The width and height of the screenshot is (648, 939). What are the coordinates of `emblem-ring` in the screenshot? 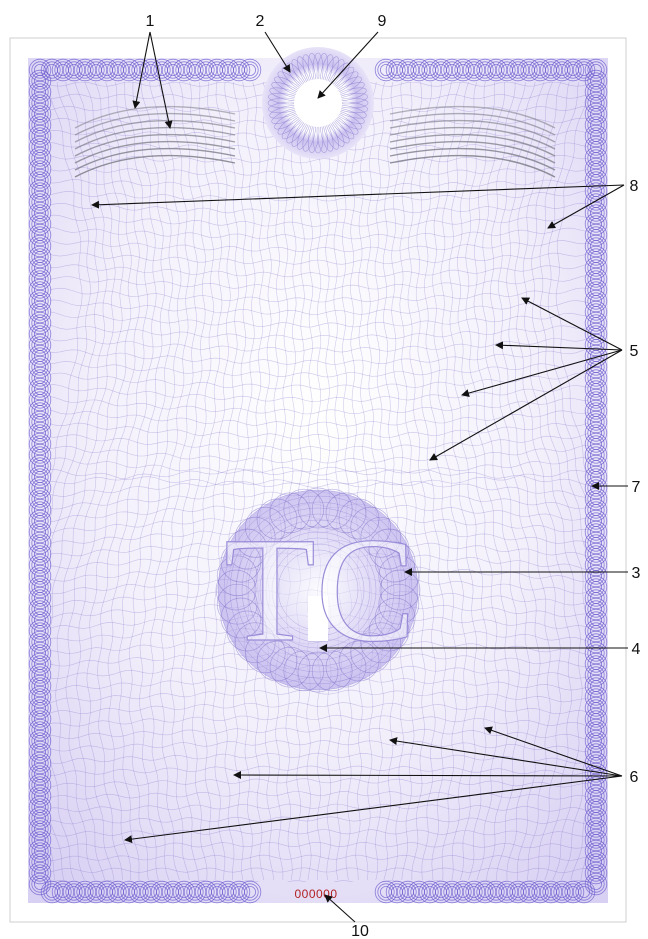 It's located at (318, 590).